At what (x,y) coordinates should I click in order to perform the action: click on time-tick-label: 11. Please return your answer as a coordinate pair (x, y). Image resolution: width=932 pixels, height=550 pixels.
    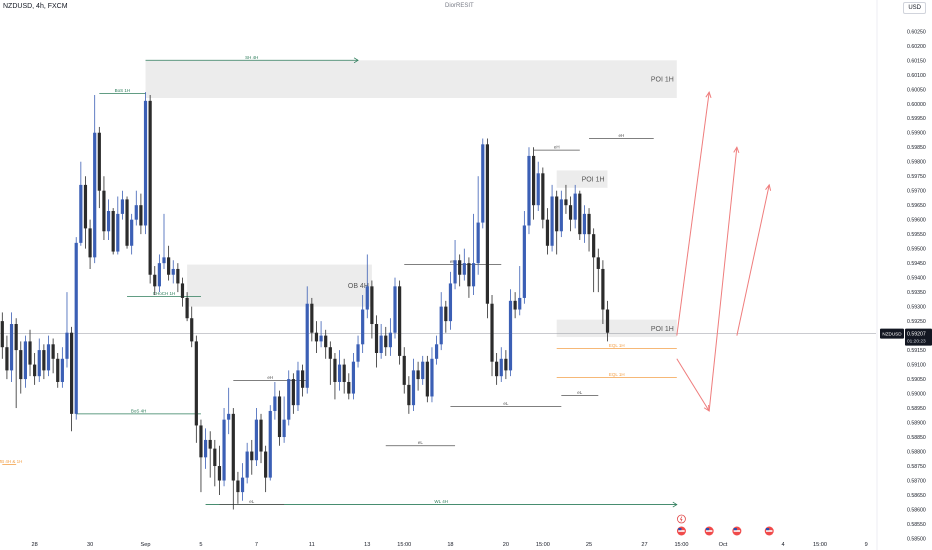
    Looking at the image, I should click on (312, 545).